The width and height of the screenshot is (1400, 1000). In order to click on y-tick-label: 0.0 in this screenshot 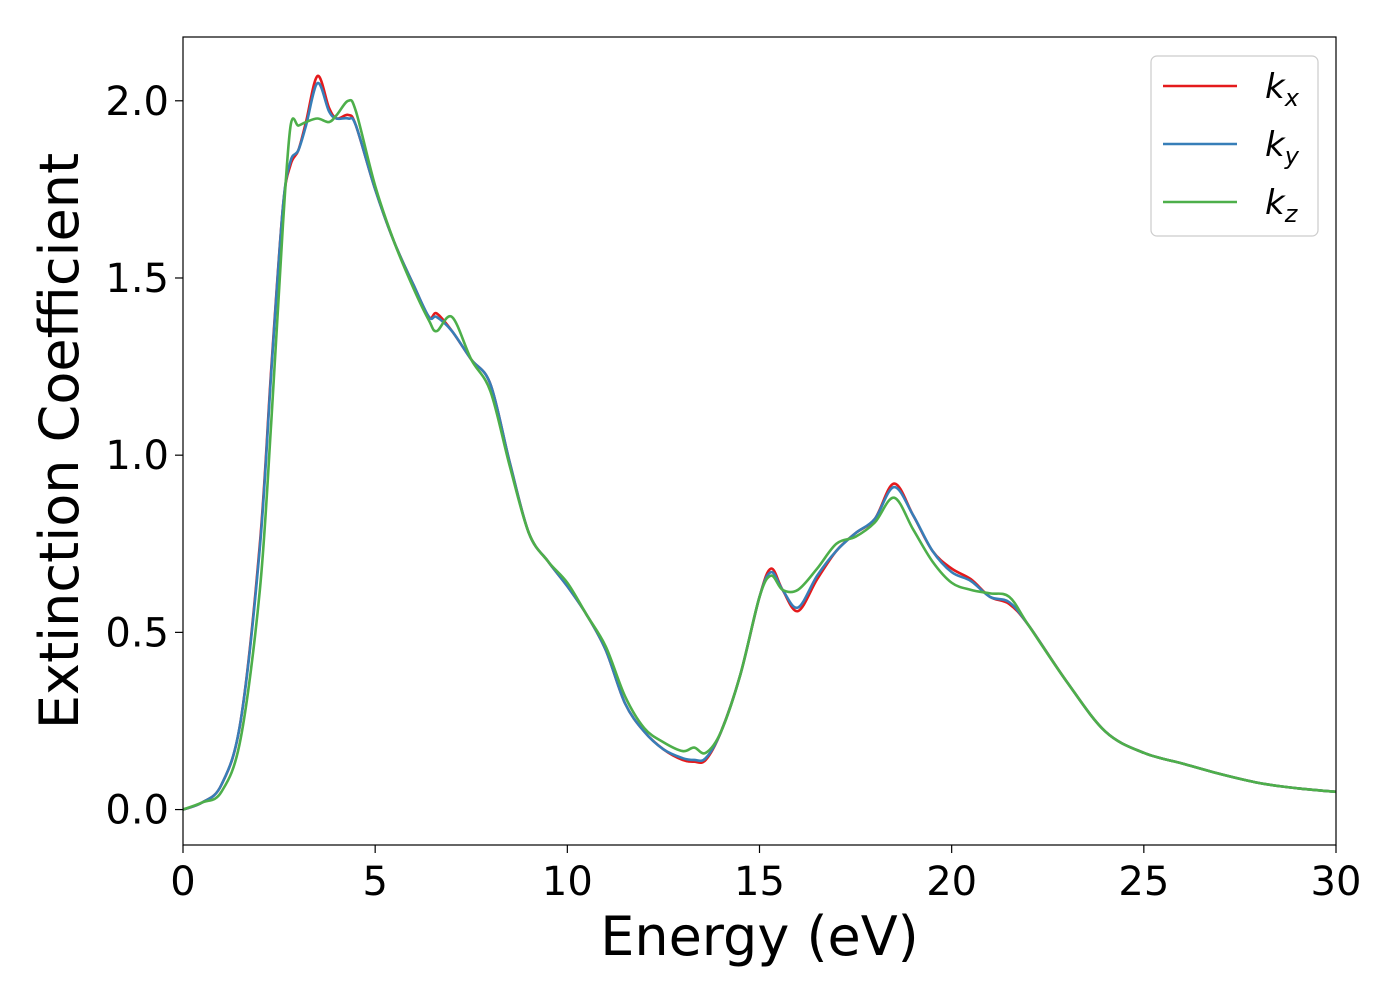, I will do `click(137, 811)`.